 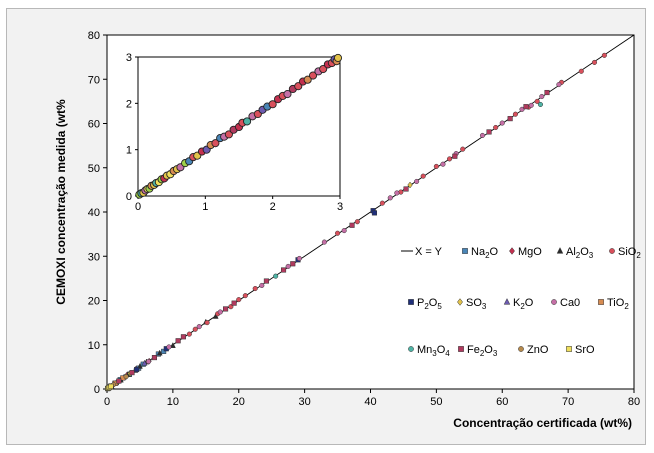 I want to click on legend-label-x-equals-y: X = Y, so click(x=429, y=252).